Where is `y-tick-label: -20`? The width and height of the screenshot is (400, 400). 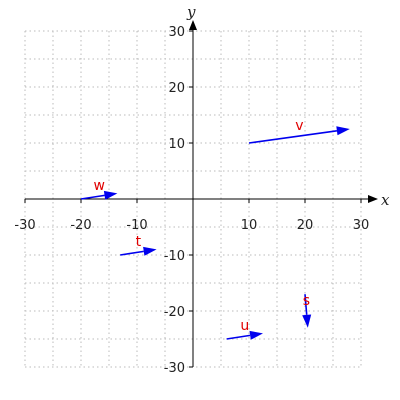 y-tick-label: -20 is located at coordinates (174, 312).